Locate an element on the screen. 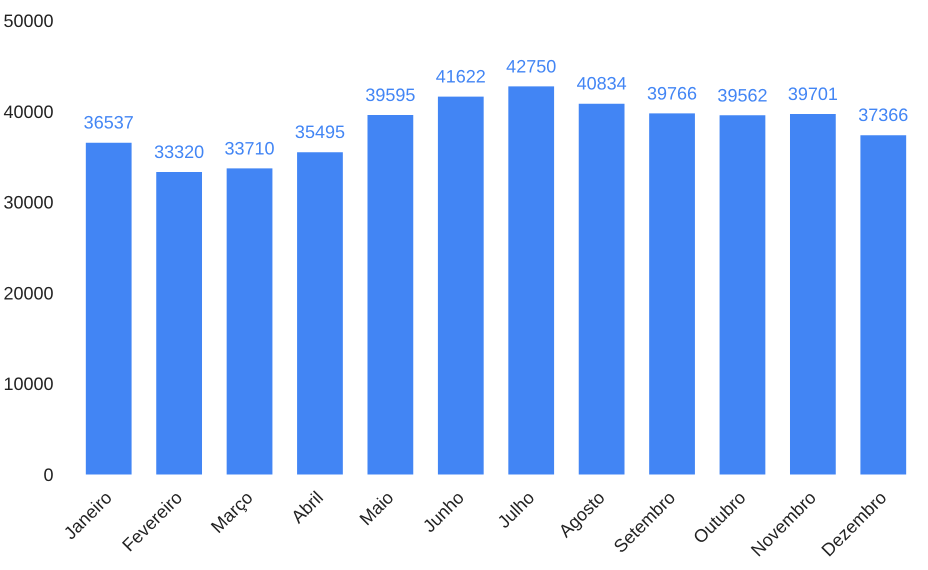 Image resolution: width=928 pixels, height=570 pixels. data-label: 39562 is located at coordinates (742, 95).